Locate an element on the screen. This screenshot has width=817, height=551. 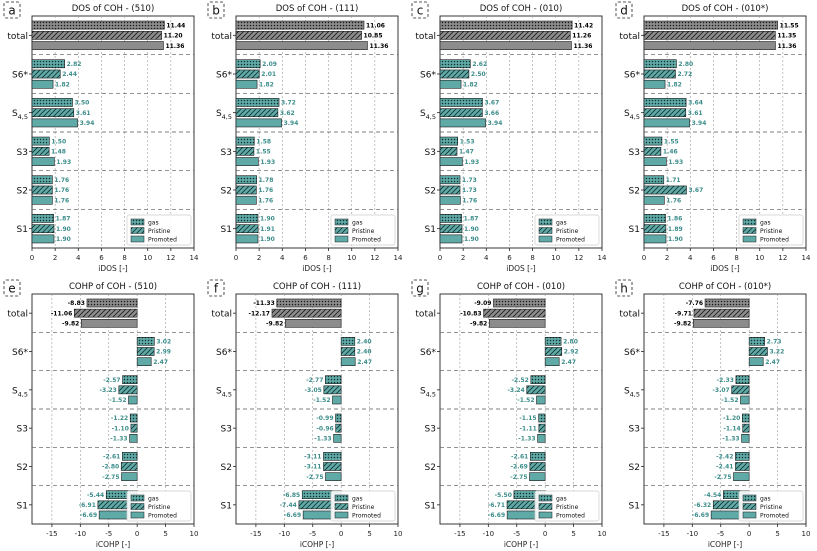
bar-value-label: 1.90 is located at coordinates (675, 239).